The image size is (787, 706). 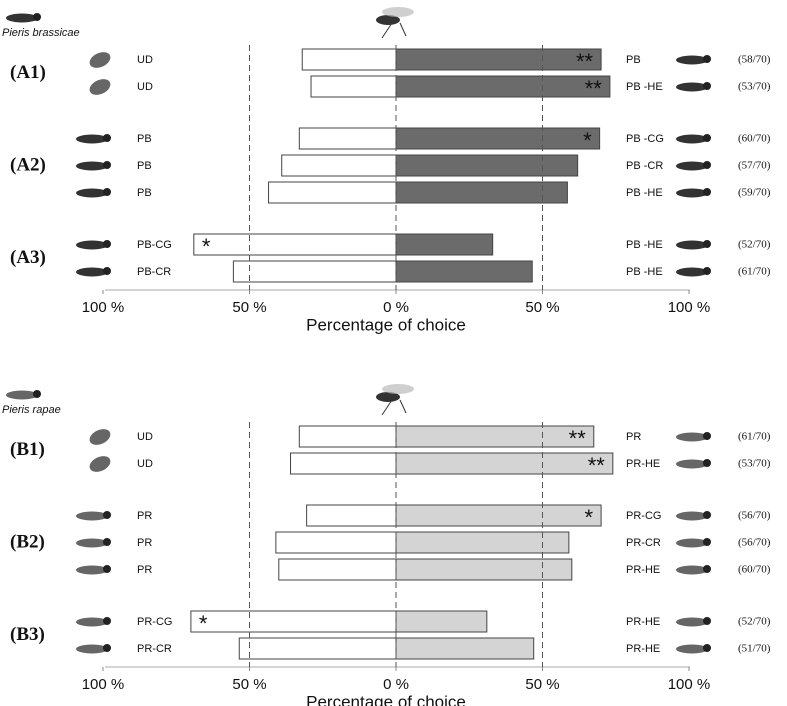 I want to click on group-label: (B1), so click(x=27, y=449).